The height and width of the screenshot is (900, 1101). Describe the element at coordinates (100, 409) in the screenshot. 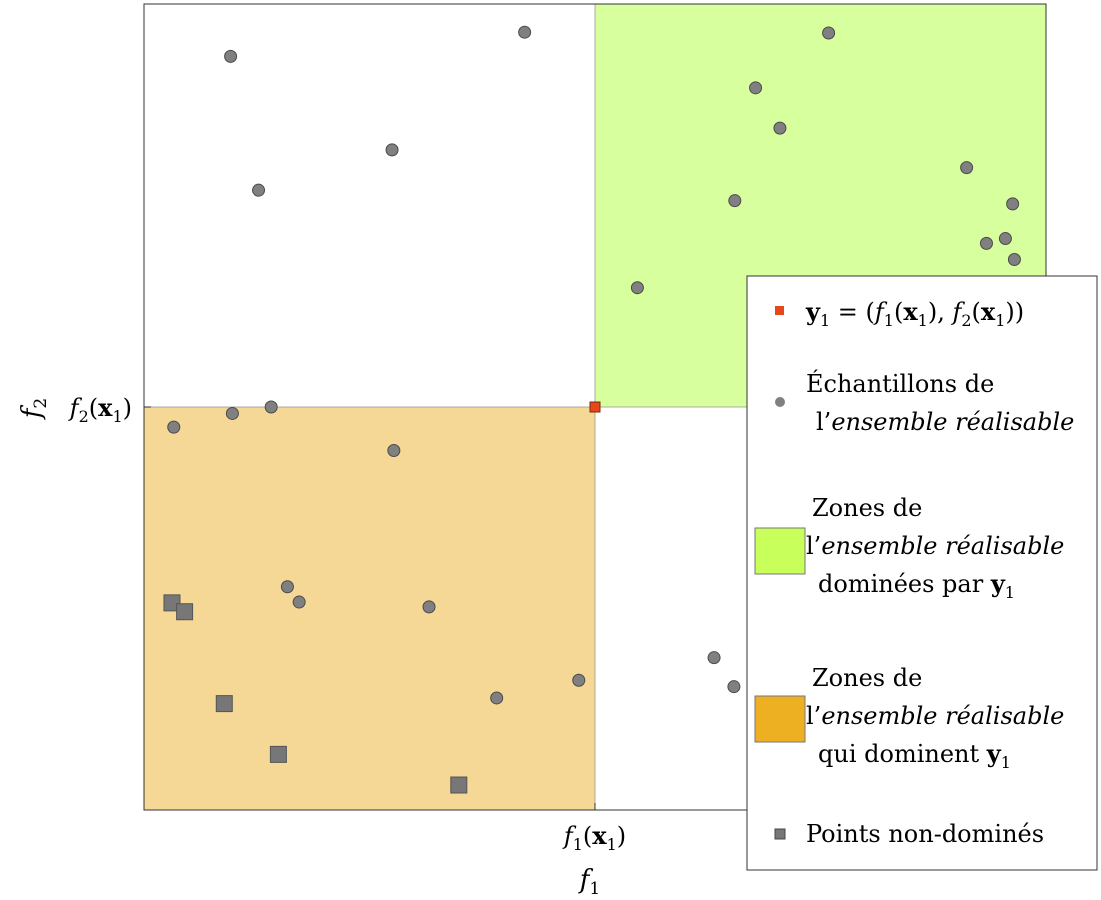

I see `y-tick-label-f2x1: f2(x1)` at that location.